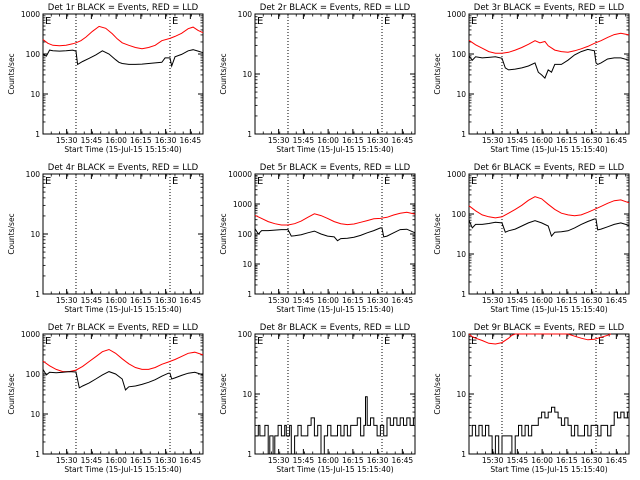 The height and width of the screenshot is (480, 640). I want to click on panel-title: Det 9r BLACK = Events, RED = LLD, so click(549, 328).